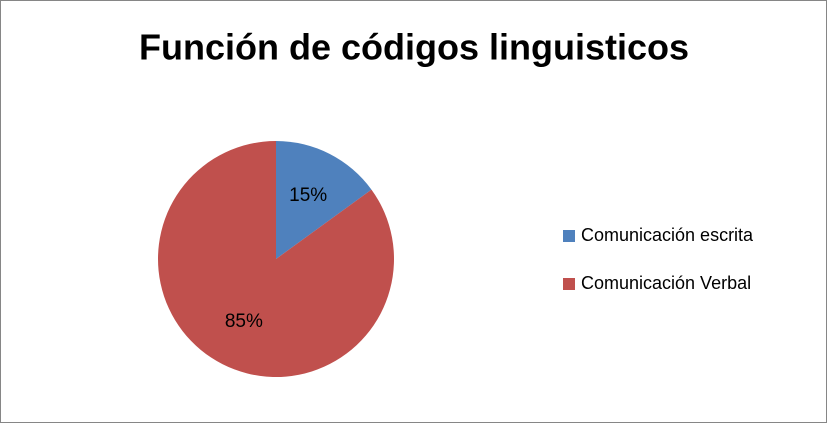 The height and width of the screenshot is (424, 828). I want to click on legend-label: Comunicación Verbal, so click(666, 283).